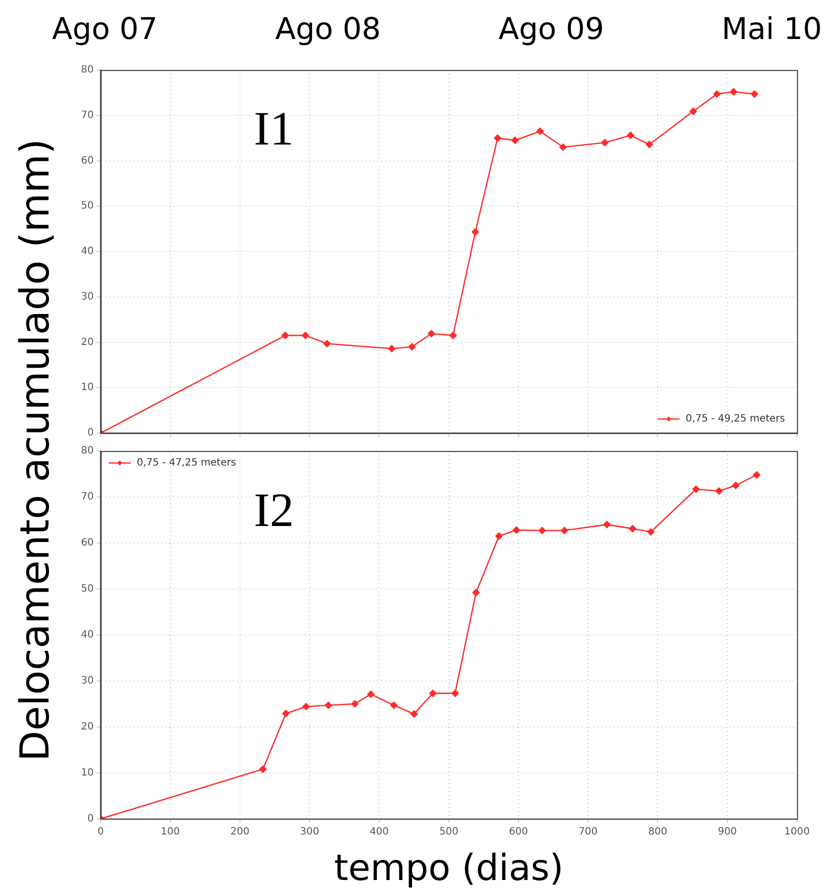  What do you see at coordinates (735, 419) in the screenshot?
I see `legend-label: 0,75 - 49,25 meters` at bounding box center [735, 419].